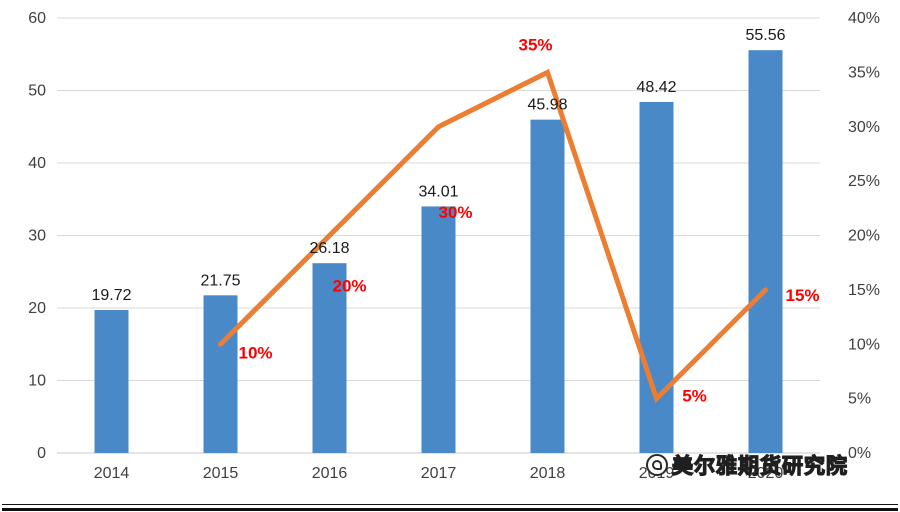  I want to click on right-axis-tick: 20%, so click(864, 236).